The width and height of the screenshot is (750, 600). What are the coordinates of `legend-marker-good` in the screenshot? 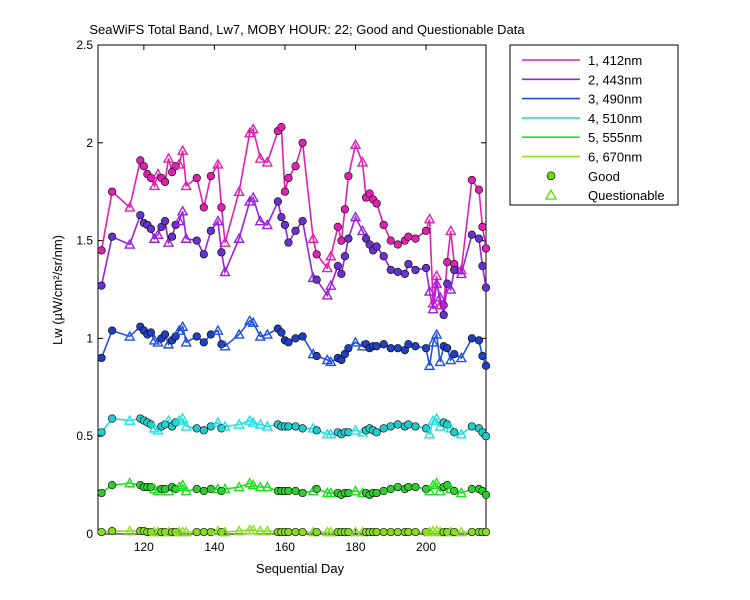 It's located at (551, 176).